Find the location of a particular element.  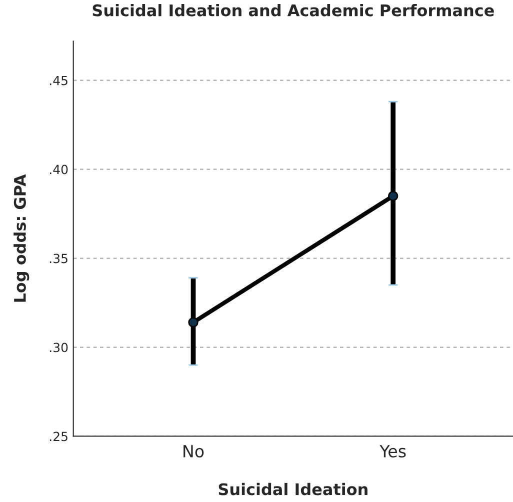

chart-title: Suicidal Ideation and Academic Performance is located at coordinates (293, 10).